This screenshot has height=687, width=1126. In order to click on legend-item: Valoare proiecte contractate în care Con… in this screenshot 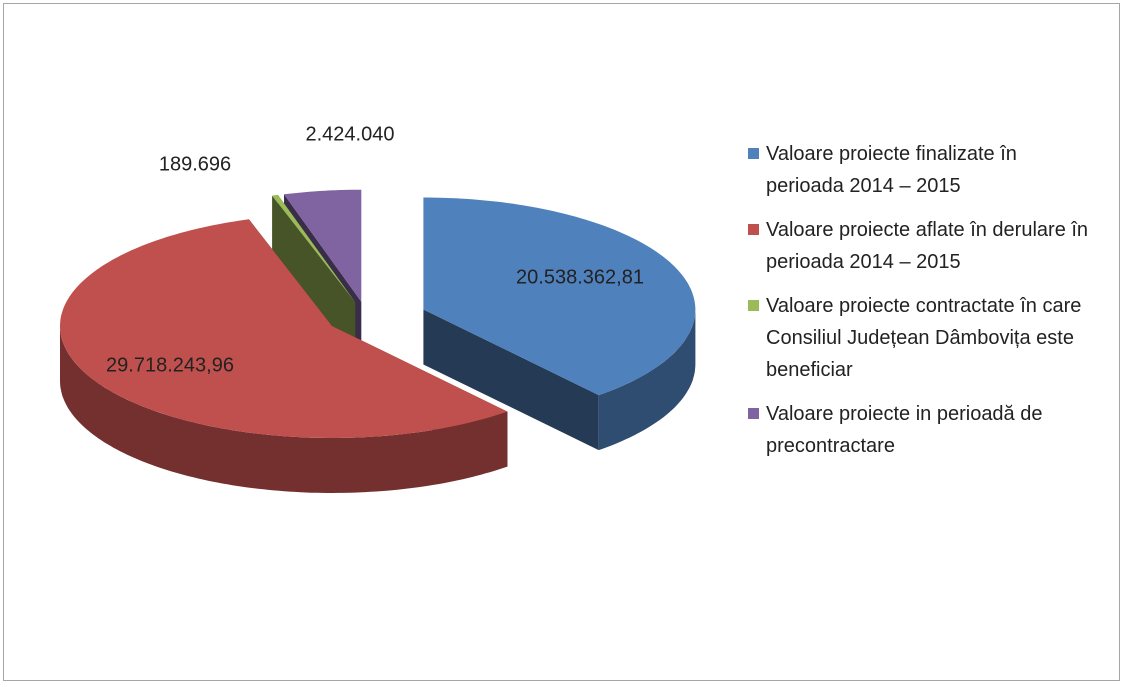, I will do `click(923, 338)`.